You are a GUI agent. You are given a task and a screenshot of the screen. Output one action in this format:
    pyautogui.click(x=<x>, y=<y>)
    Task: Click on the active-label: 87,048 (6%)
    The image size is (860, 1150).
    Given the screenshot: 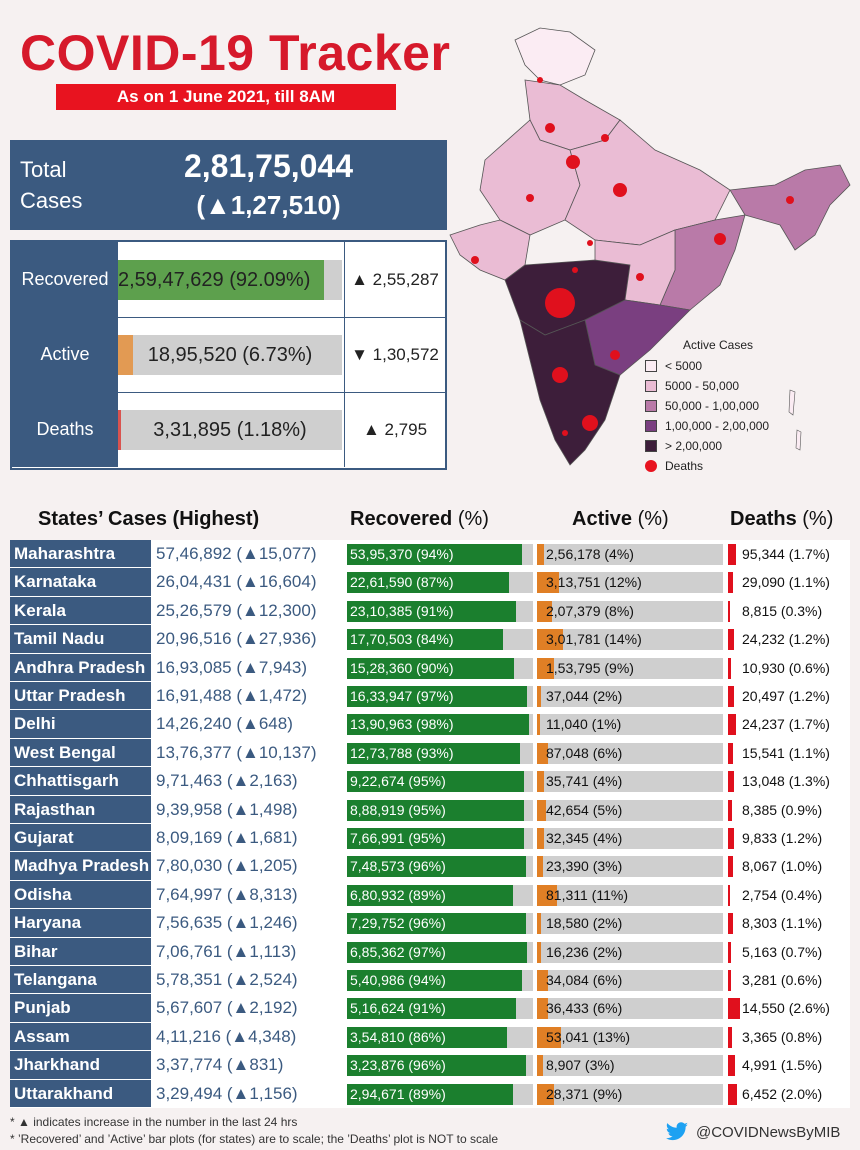 What is the action you would take?
    pyautogui.click(x=584, y=752)
    